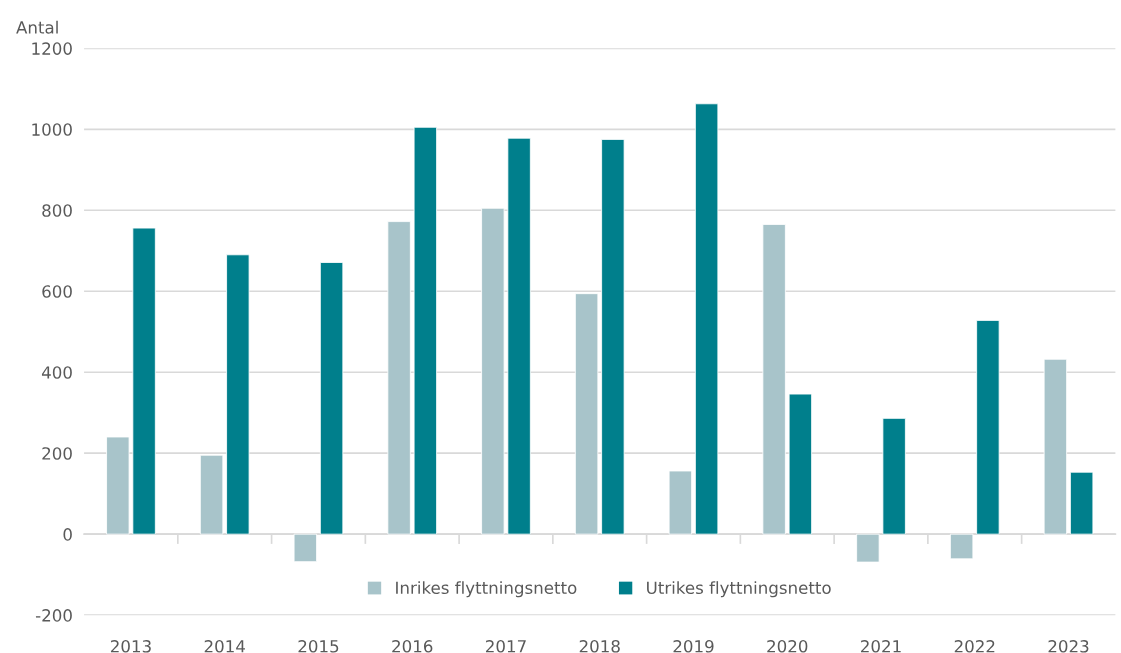 The height and width of the screenshot is (653, 1121). Describe the element at coordinates (67, 534) in the screenshot. I see `y-tick-label: 0` at that location.